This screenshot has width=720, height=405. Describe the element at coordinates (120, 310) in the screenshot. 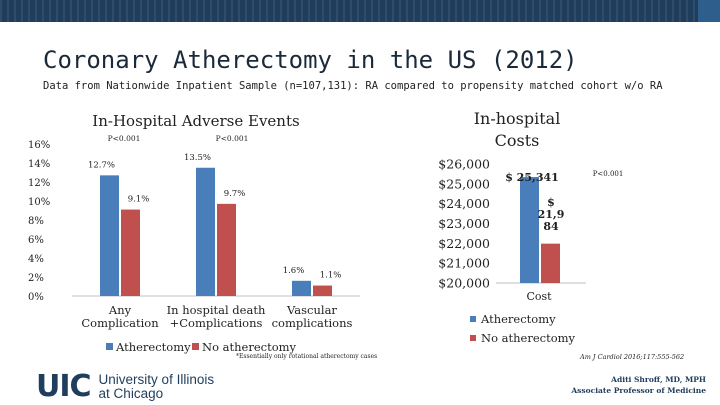

I see `chart1-category-label: Any` at that location.